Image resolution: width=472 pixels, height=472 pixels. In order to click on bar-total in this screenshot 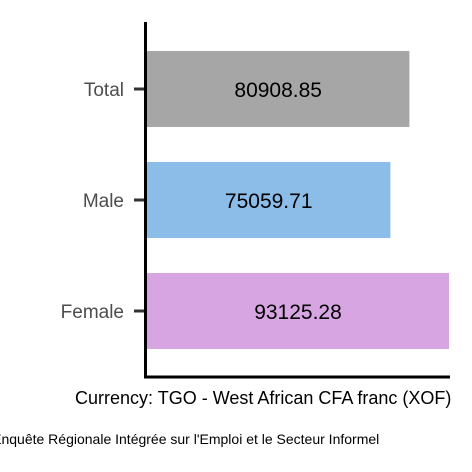, I will do `click(278, 89)`.